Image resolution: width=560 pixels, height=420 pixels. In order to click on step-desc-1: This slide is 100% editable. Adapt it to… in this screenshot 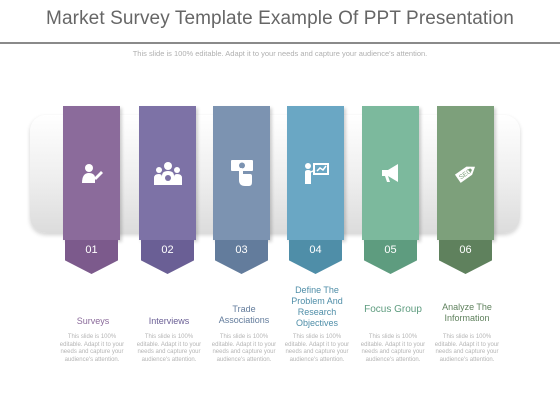, I will do `click(92, 348)`.